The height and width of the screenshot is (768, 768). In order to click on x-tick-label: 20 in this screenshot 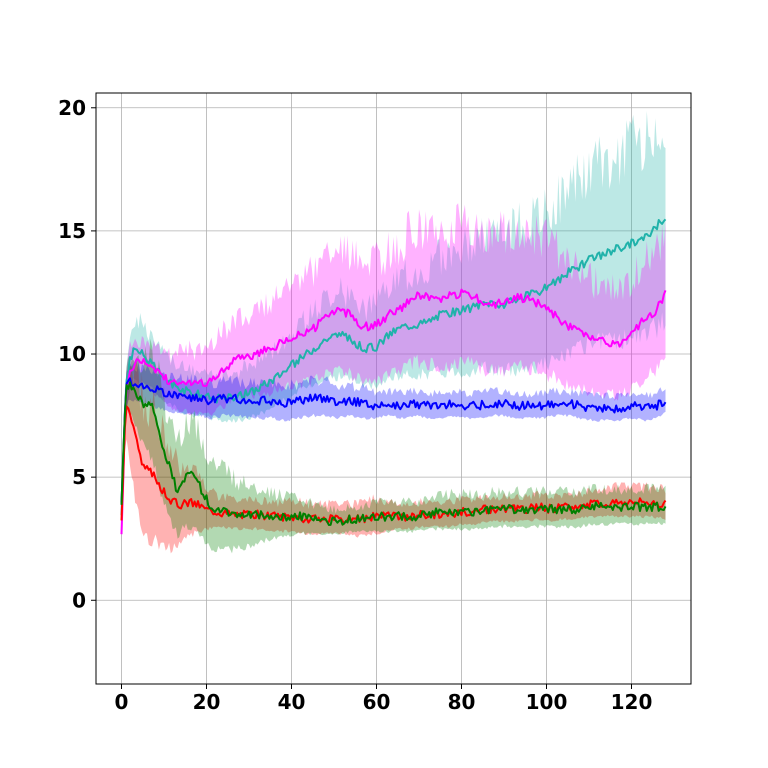, I will do `click(207, 702)`.